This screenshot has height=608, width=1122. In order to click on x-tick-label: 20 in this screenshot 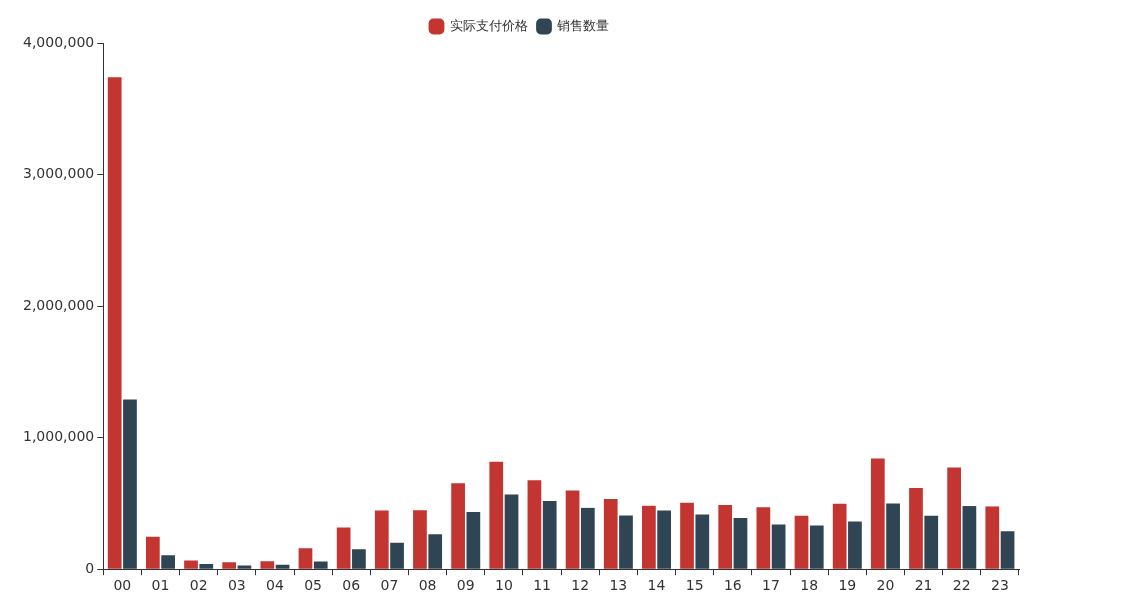, I will do `click(885, 585)`.